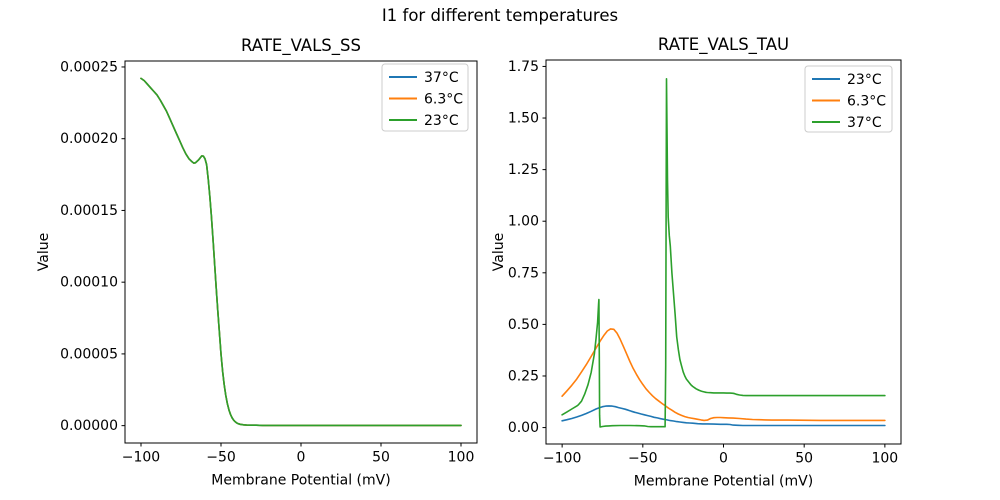  What do you see at coordinates (523, 376) in the screenshot?
I see `y-tick-label: 0.25` at bounding box center [523, 376].